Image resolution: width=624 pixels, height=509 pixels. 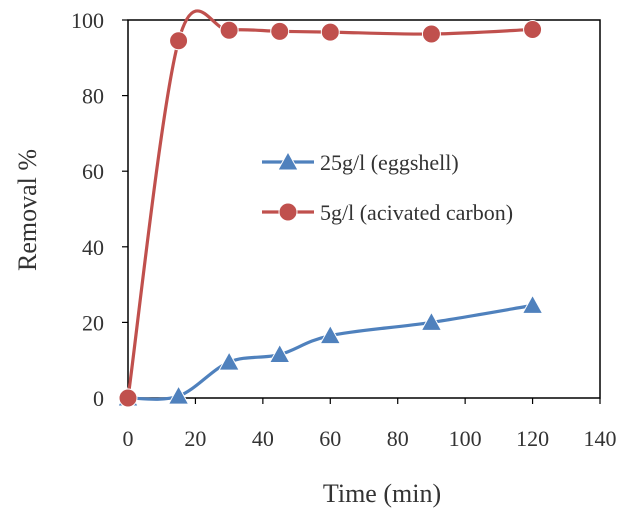 I want to click on x-tick-label: 100, so click(x=465, y=438).